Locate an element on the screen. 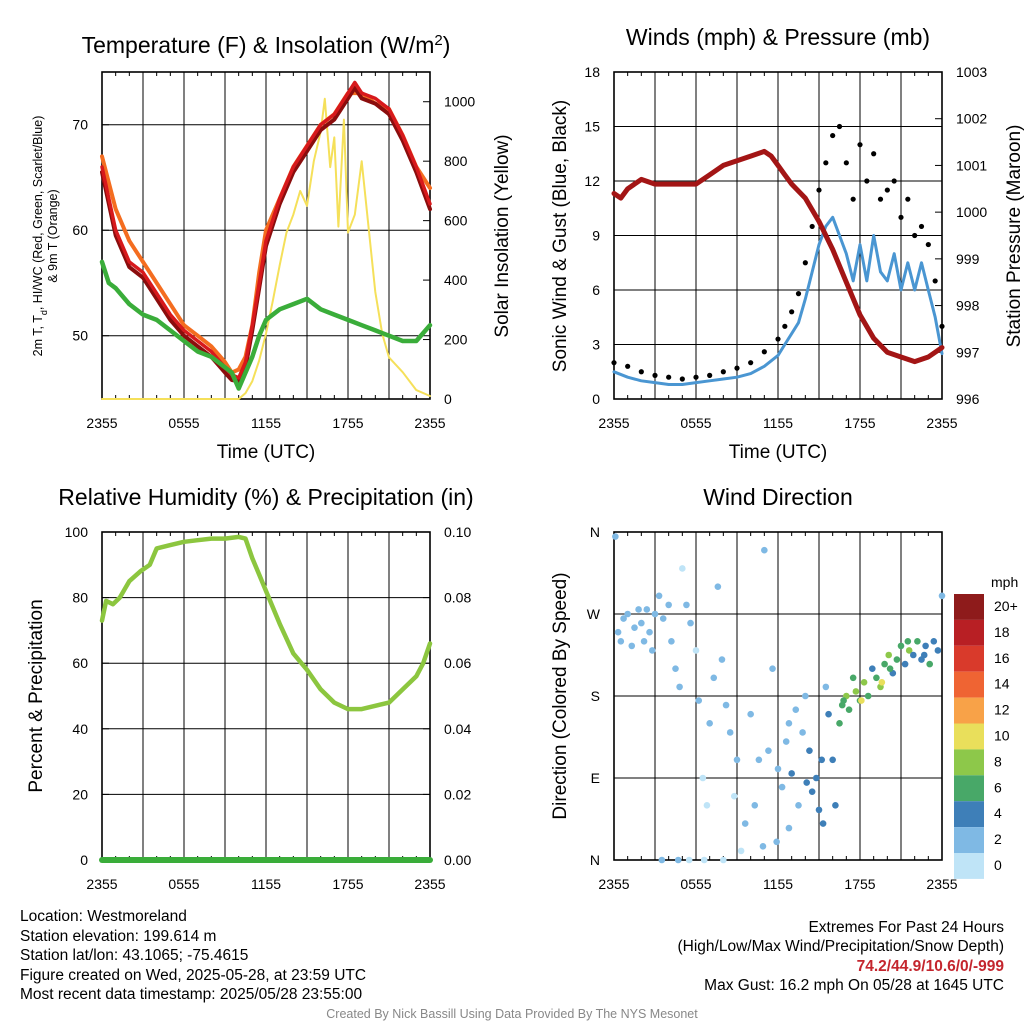  y2-tick-label: 800 is located at coordinates (456, 161).